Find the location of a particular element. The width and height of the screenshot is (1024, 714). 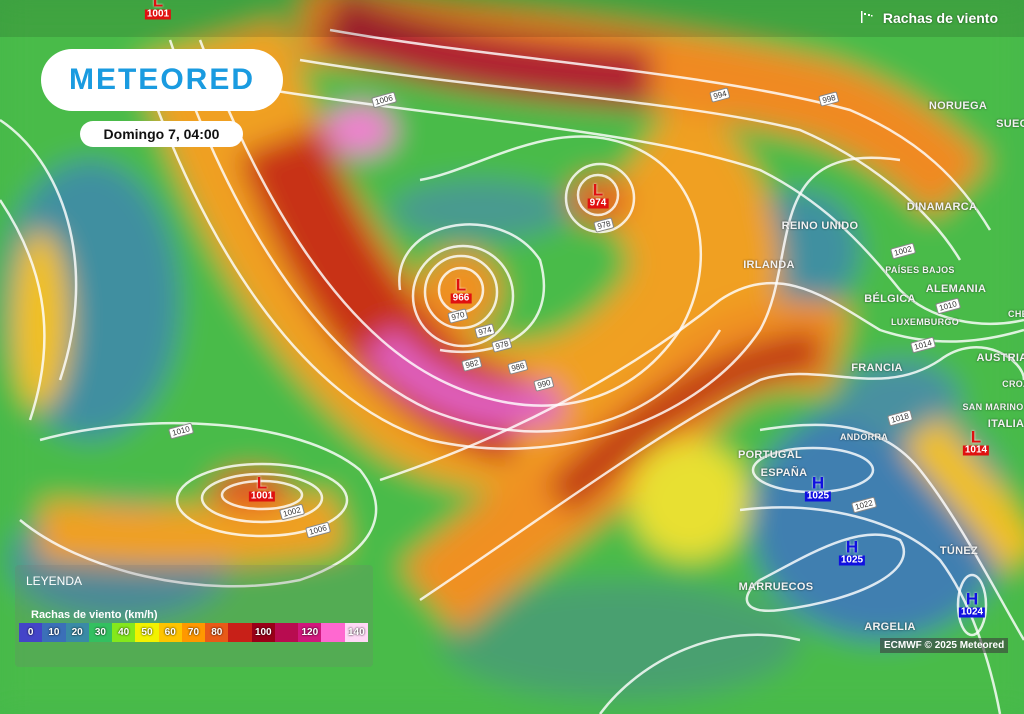

country-label: IRLANDA is located at coordinates (769, 265).